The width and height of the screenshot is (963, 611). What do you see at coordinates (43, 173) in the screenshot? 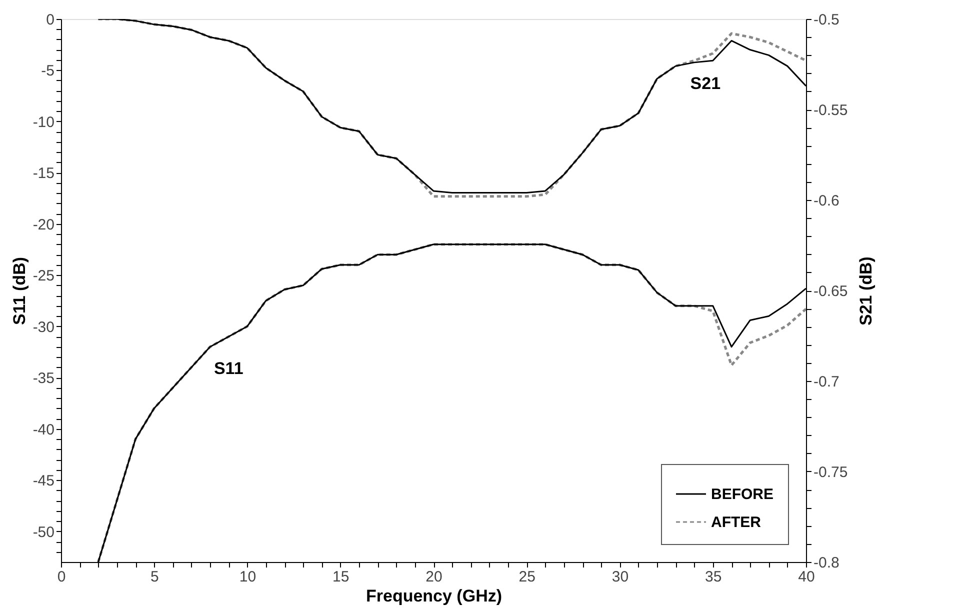
I see `y-tick-label: -15` at bounding box center [43, 173].